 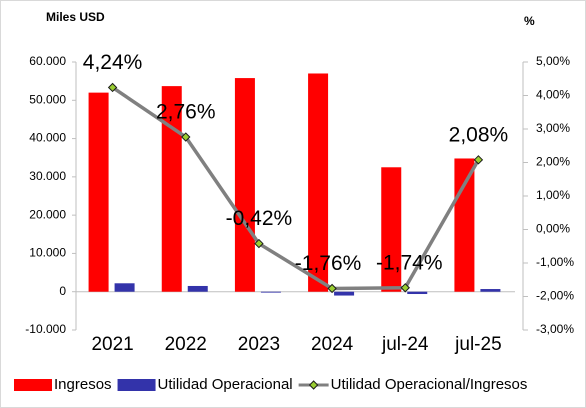 I want to click on y-axis-title: Miles USD, so click(x=75, y=17).